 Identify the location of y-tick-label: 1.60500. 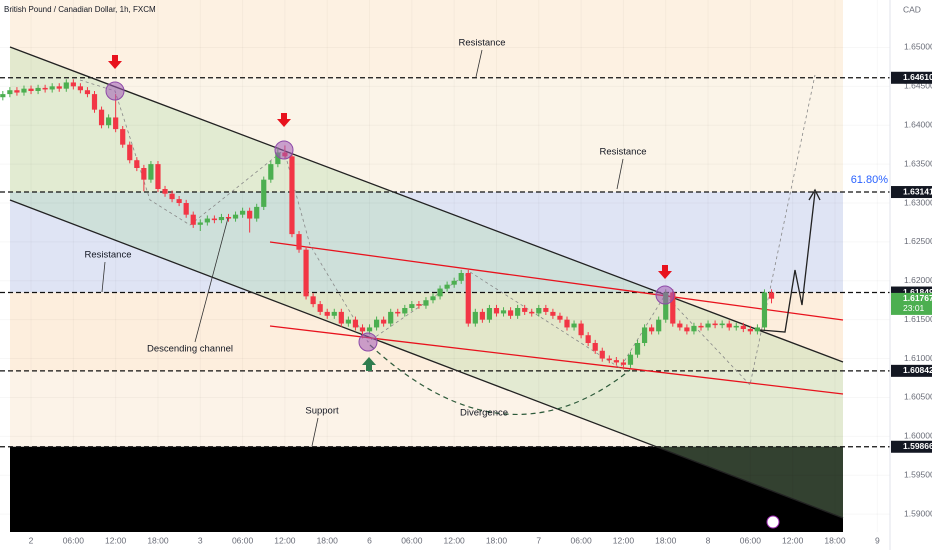
(918, 397).